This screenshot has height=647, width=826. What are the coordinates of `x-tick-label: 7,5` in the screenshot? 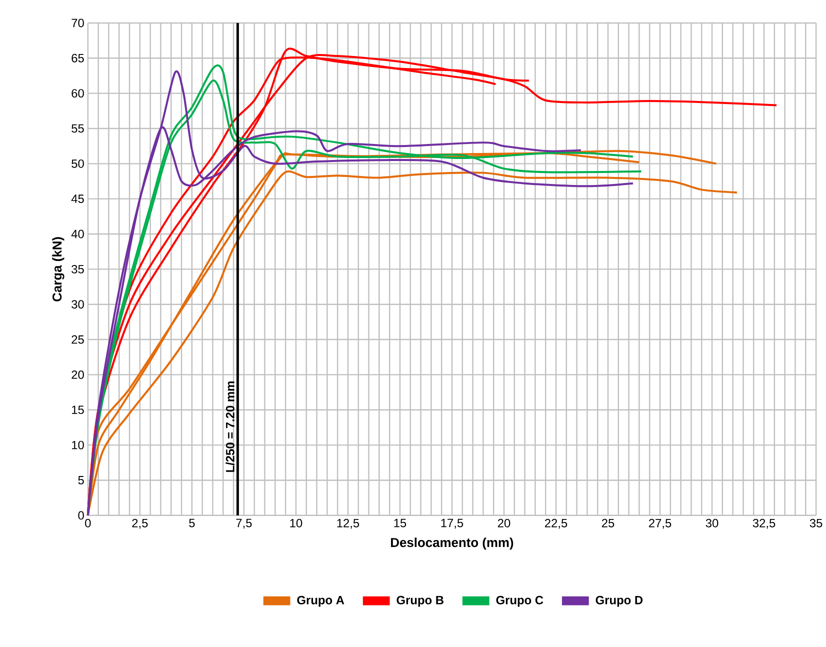 It's located at (244, 523).